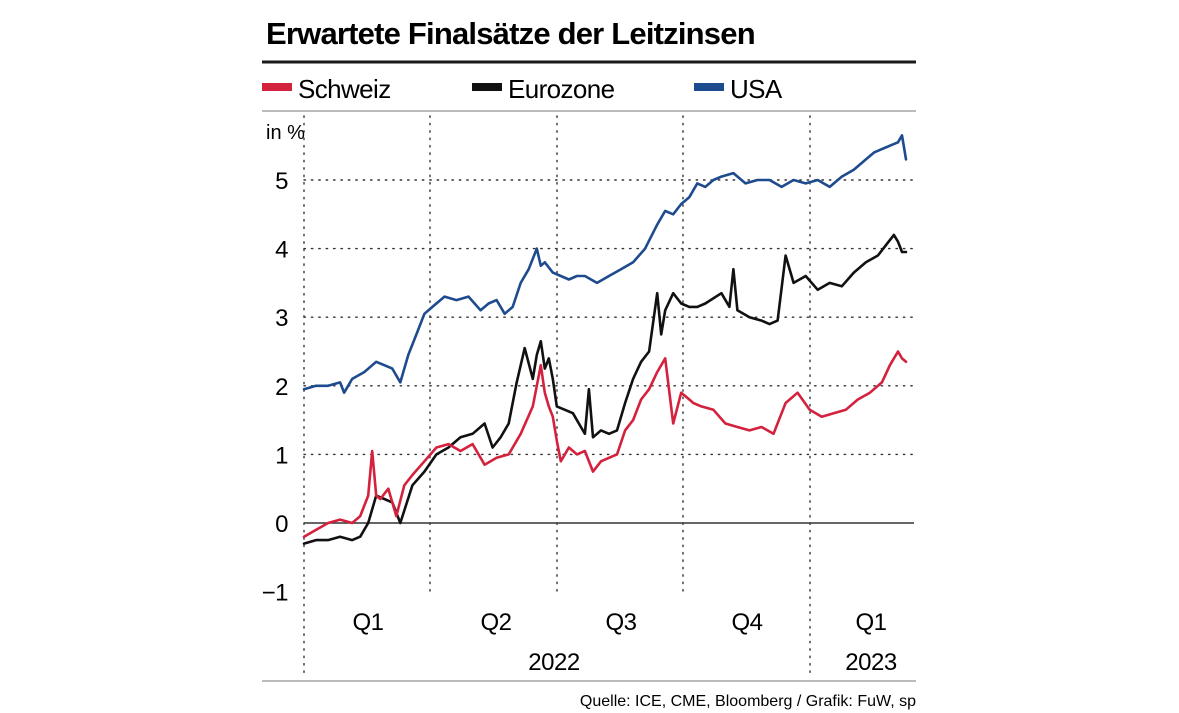  Describe the element at coordinates (487, 87) in the screenshot. I see `legend-swatch-eurozone` at that location.